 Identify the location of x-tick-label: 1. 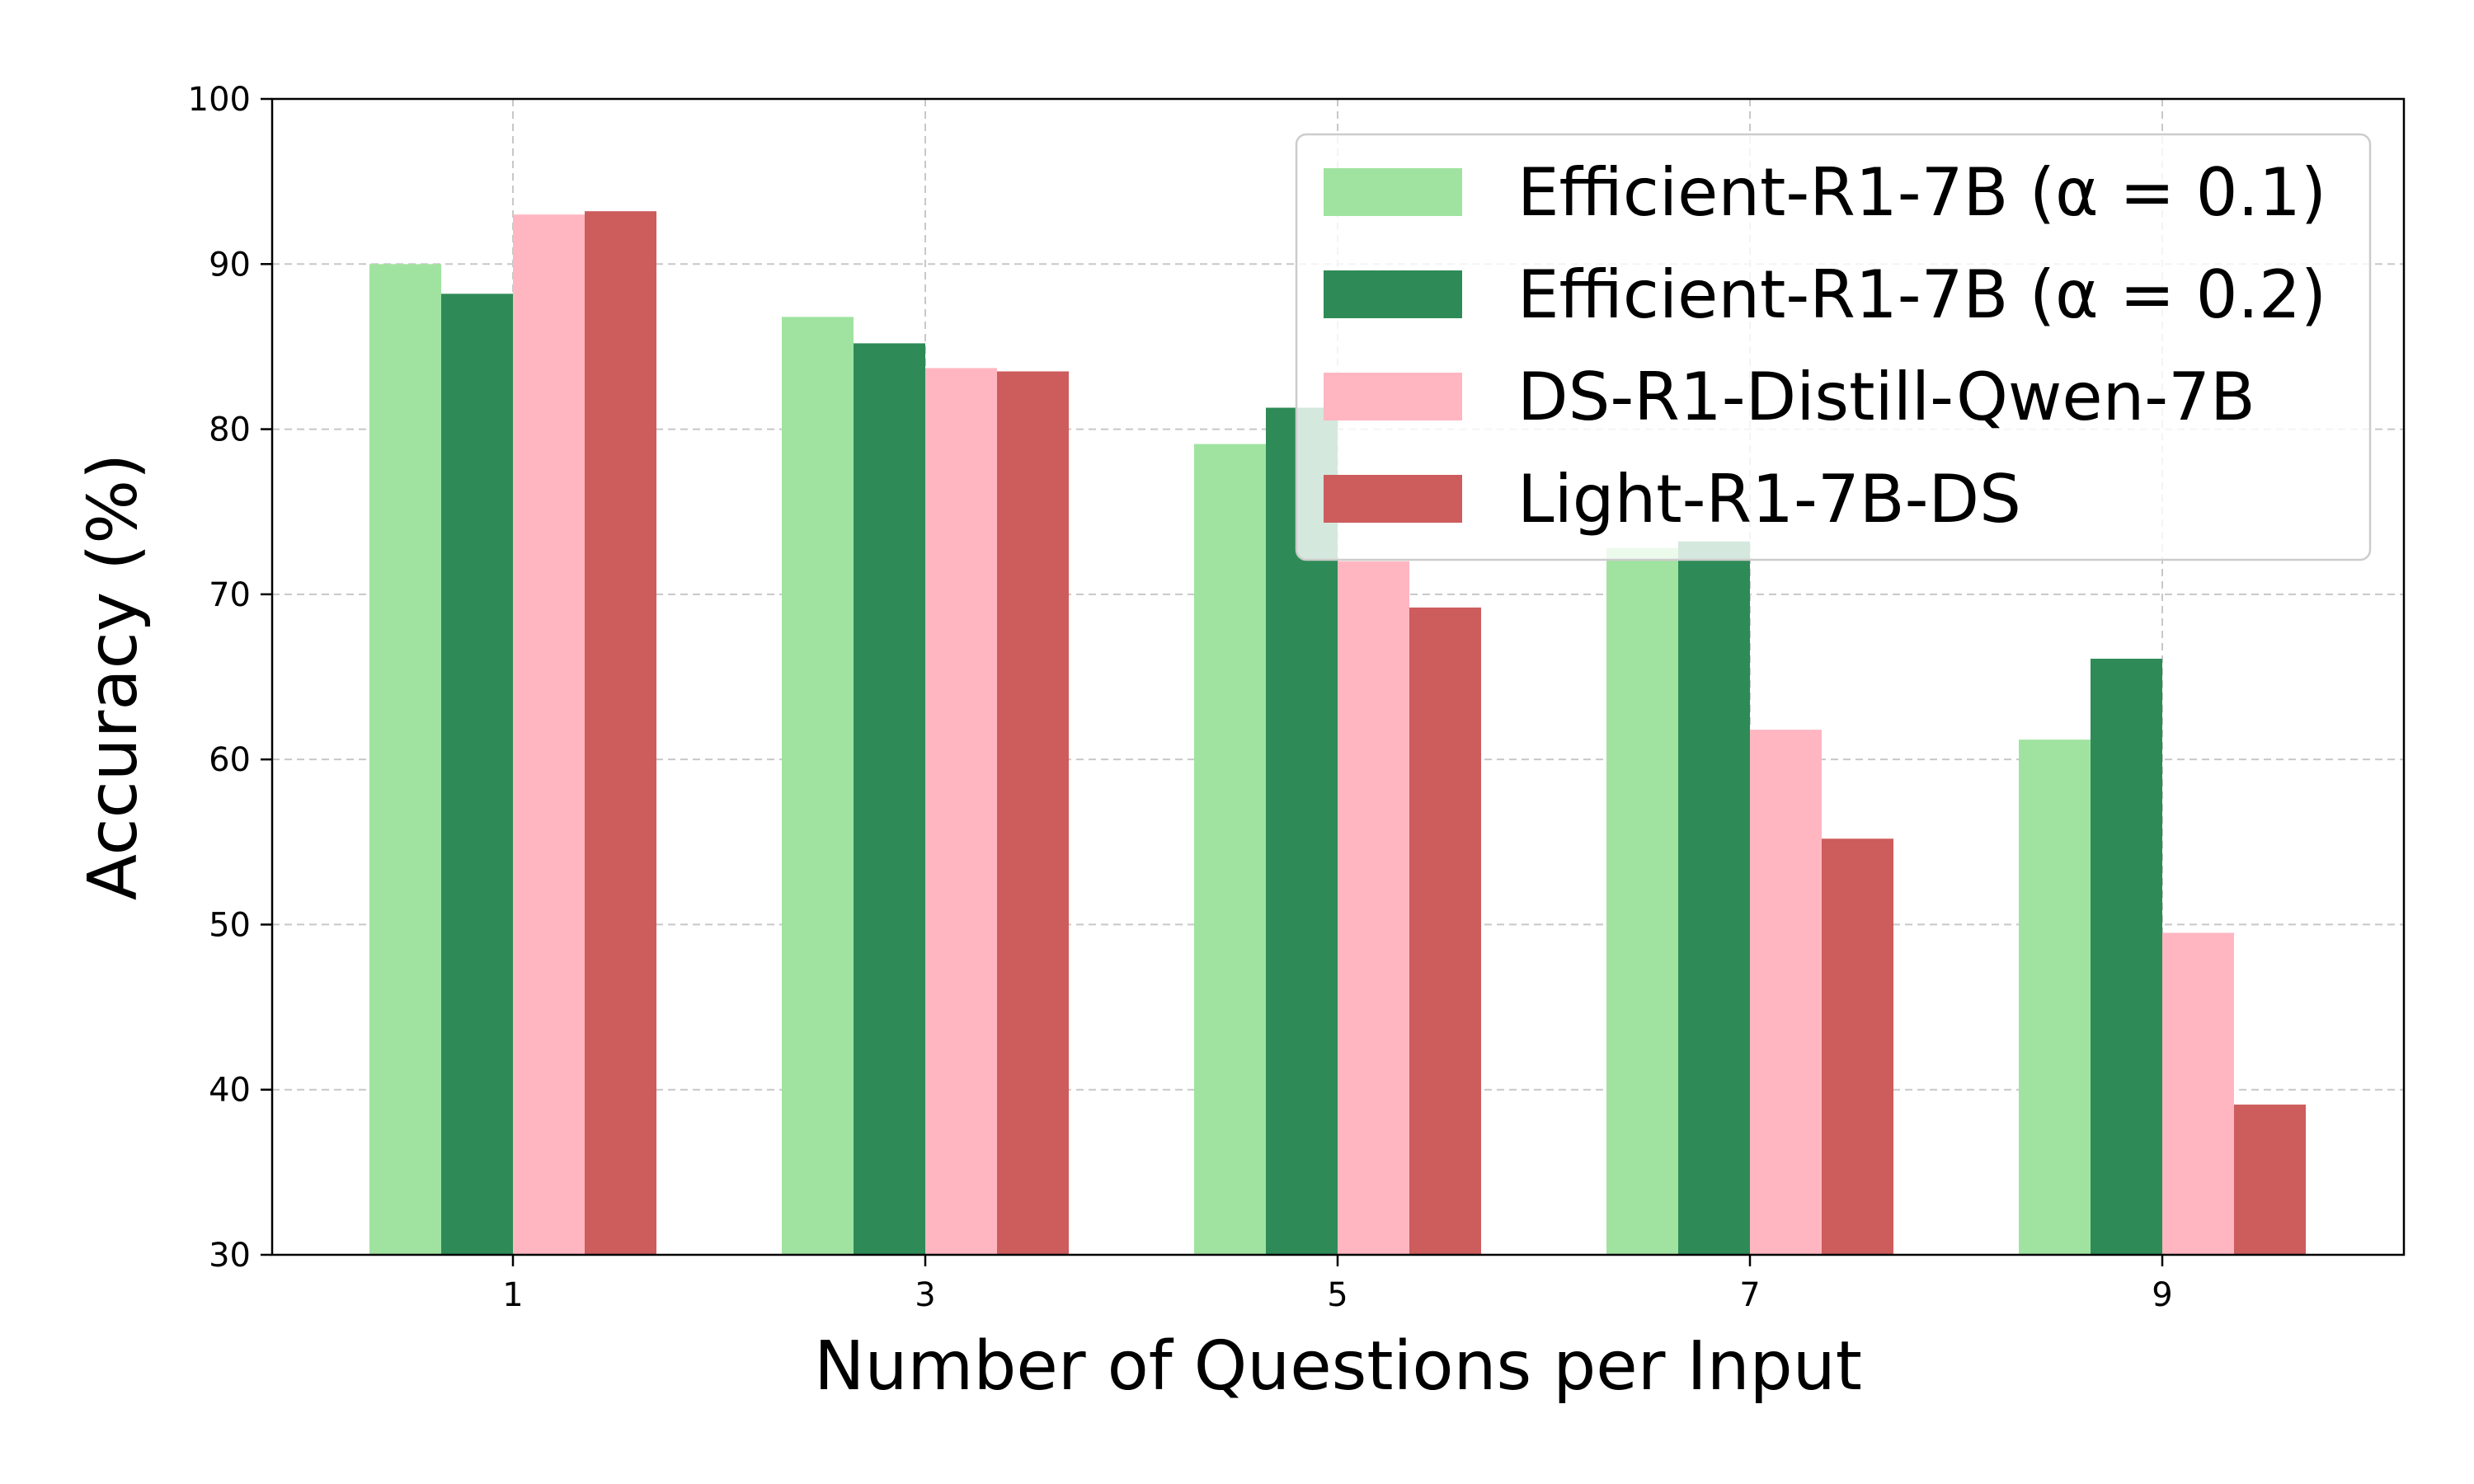
(512, 1295).